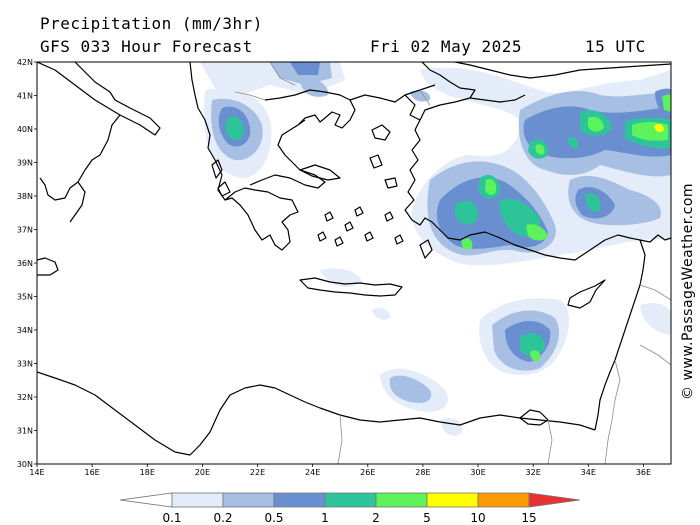  I want to click on legend-label: 0.2, so click(222, 518).